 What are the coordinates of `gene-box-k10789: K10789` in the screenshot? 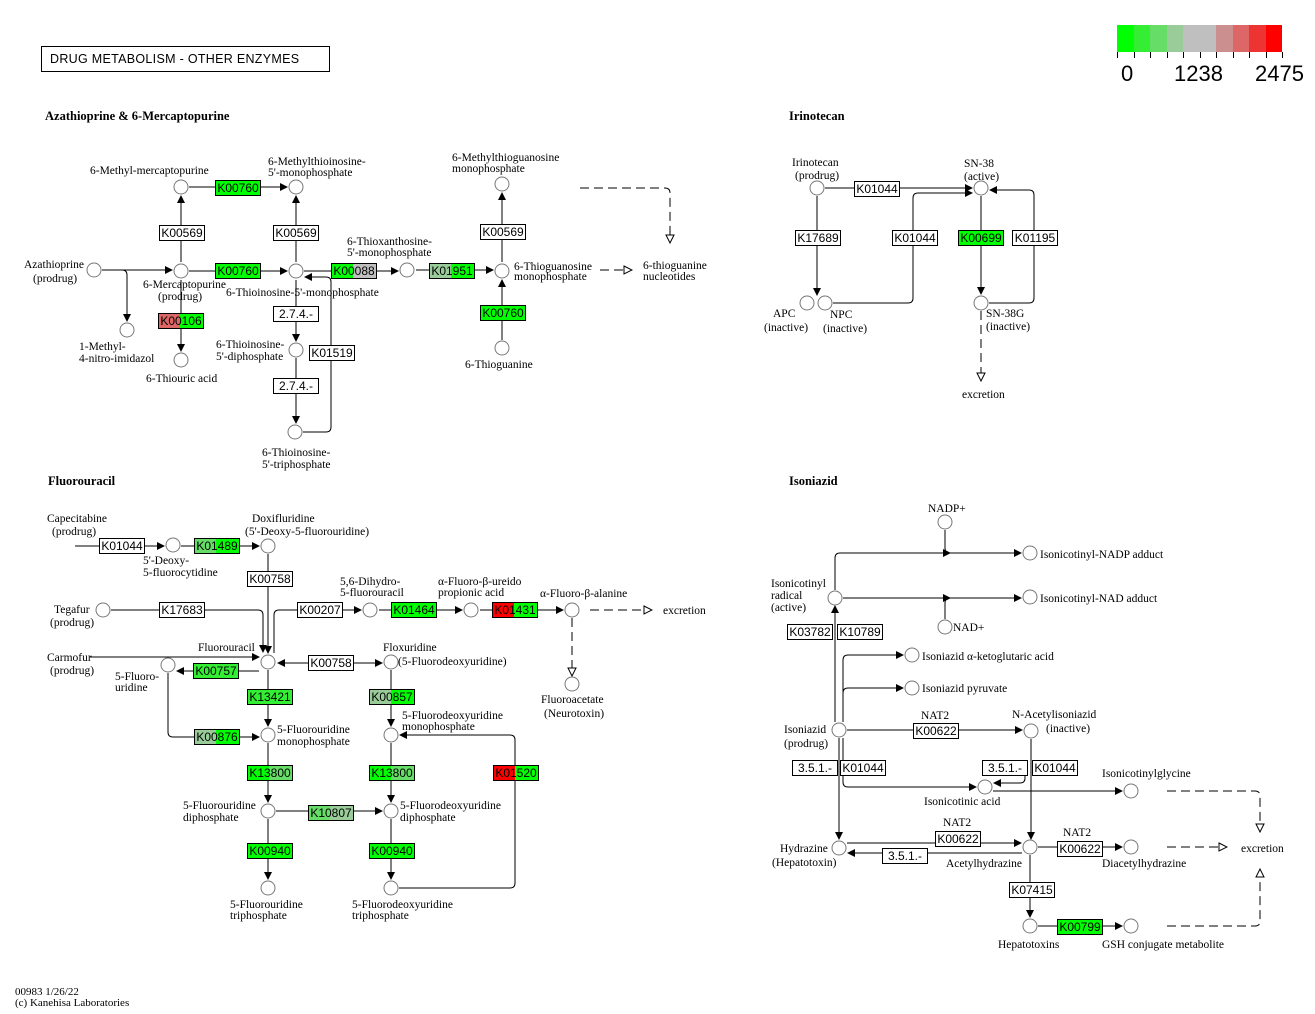 It's located at (860, 632).